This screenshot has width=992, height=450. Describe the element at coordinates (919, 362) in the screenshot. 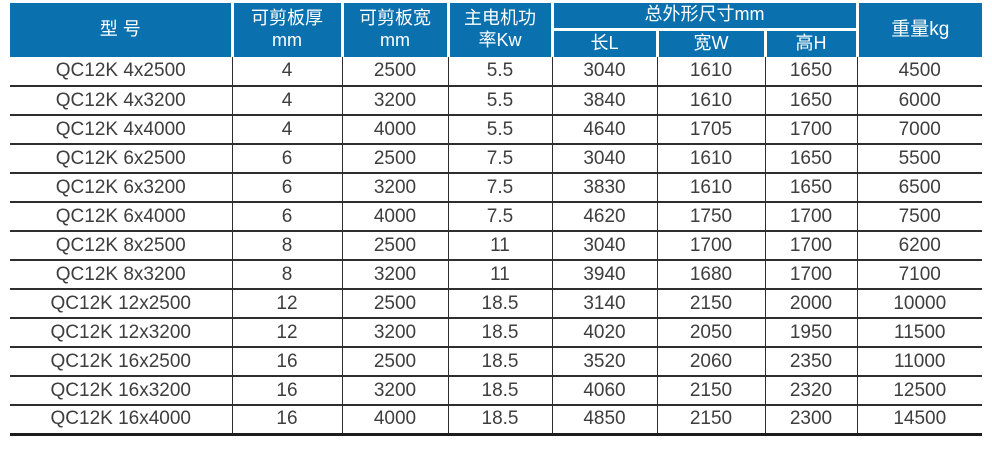

I see `cell-weight: 11000` at that location.